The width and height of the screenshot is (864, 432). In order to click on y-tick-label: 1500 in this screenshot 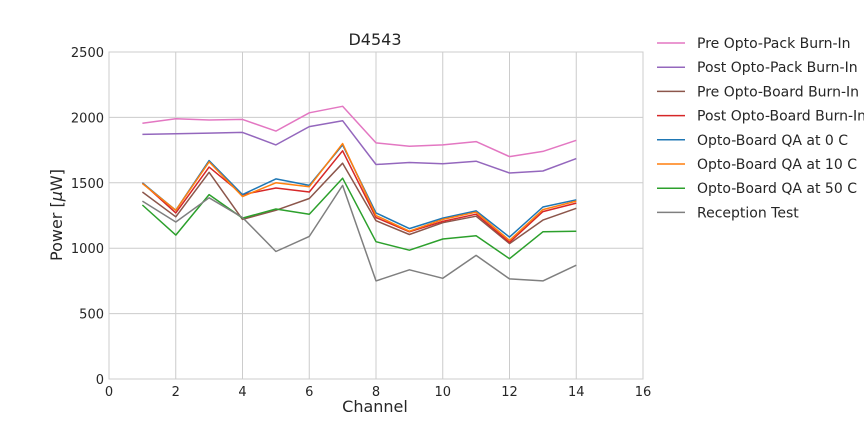, I will do `click(87, 184)`.